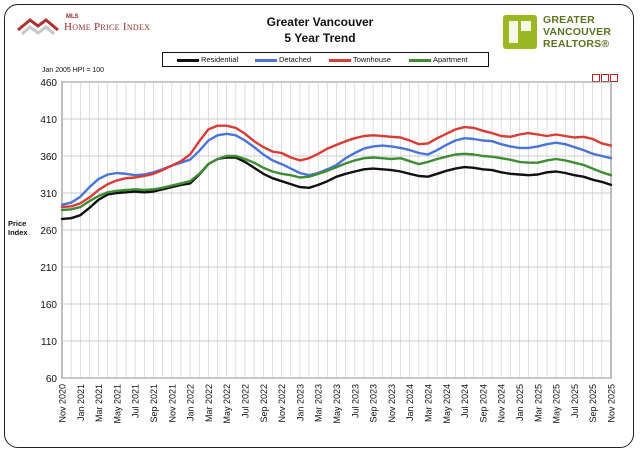 Image resolution: width=640 pixels, height=455 pixels. What do you see at coordinates (337, 404) in the screenshot?
I see `x-tick-label: May 2023` at bounding box center [337, 404].